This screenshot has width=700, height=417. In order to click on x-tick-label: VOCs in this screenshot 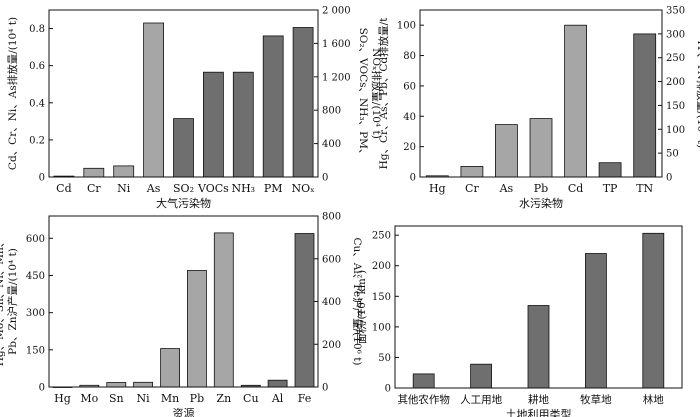, I will do `click(213, 188)`.